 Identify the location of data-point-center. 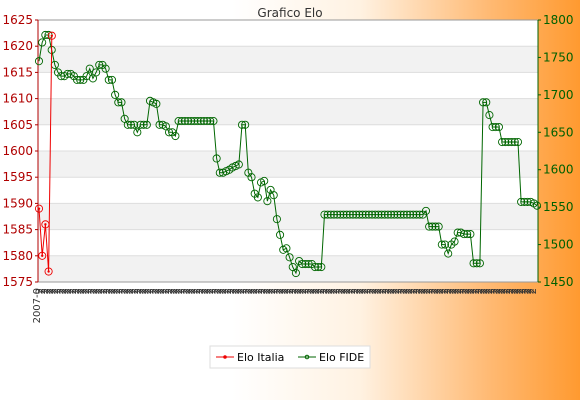
(42, 255).